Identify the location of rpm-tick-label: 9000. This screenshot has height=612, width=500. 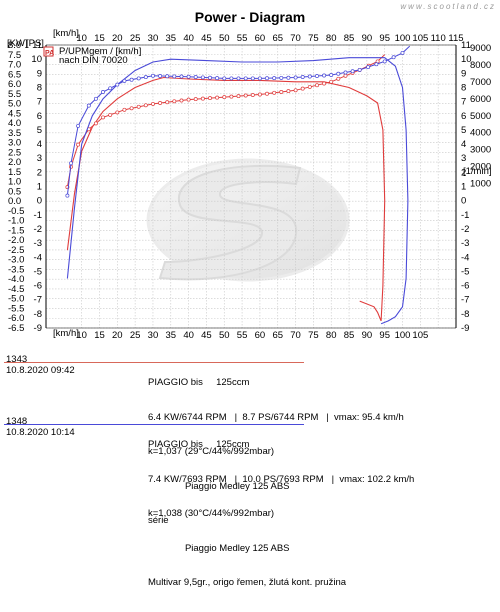
(480, 48).